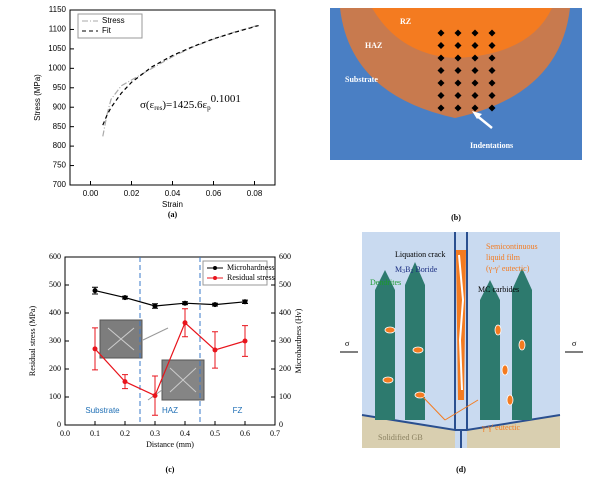 Image resolution: width=600 pixels, height=483 pixels. I want to click on y2-tick-label: 500, so click(285, 284).